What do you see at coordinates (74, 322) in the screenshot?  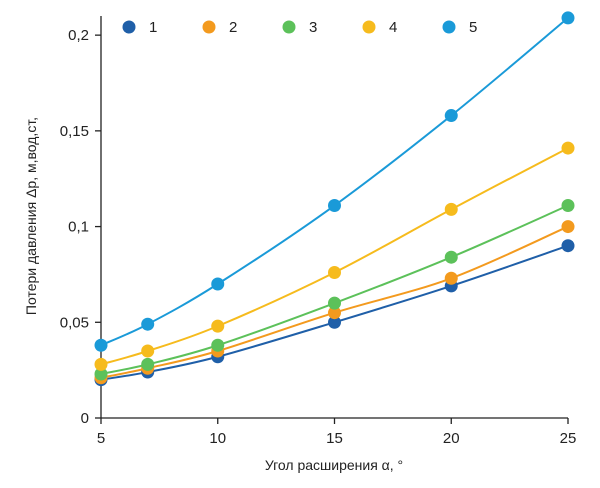 I see `y-tick-label: 0,05` at bounding box center [74, 322].